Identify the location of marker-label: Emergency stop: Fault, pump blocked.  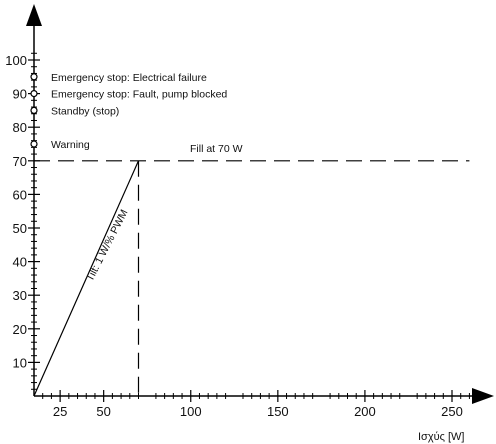
(139, 95).